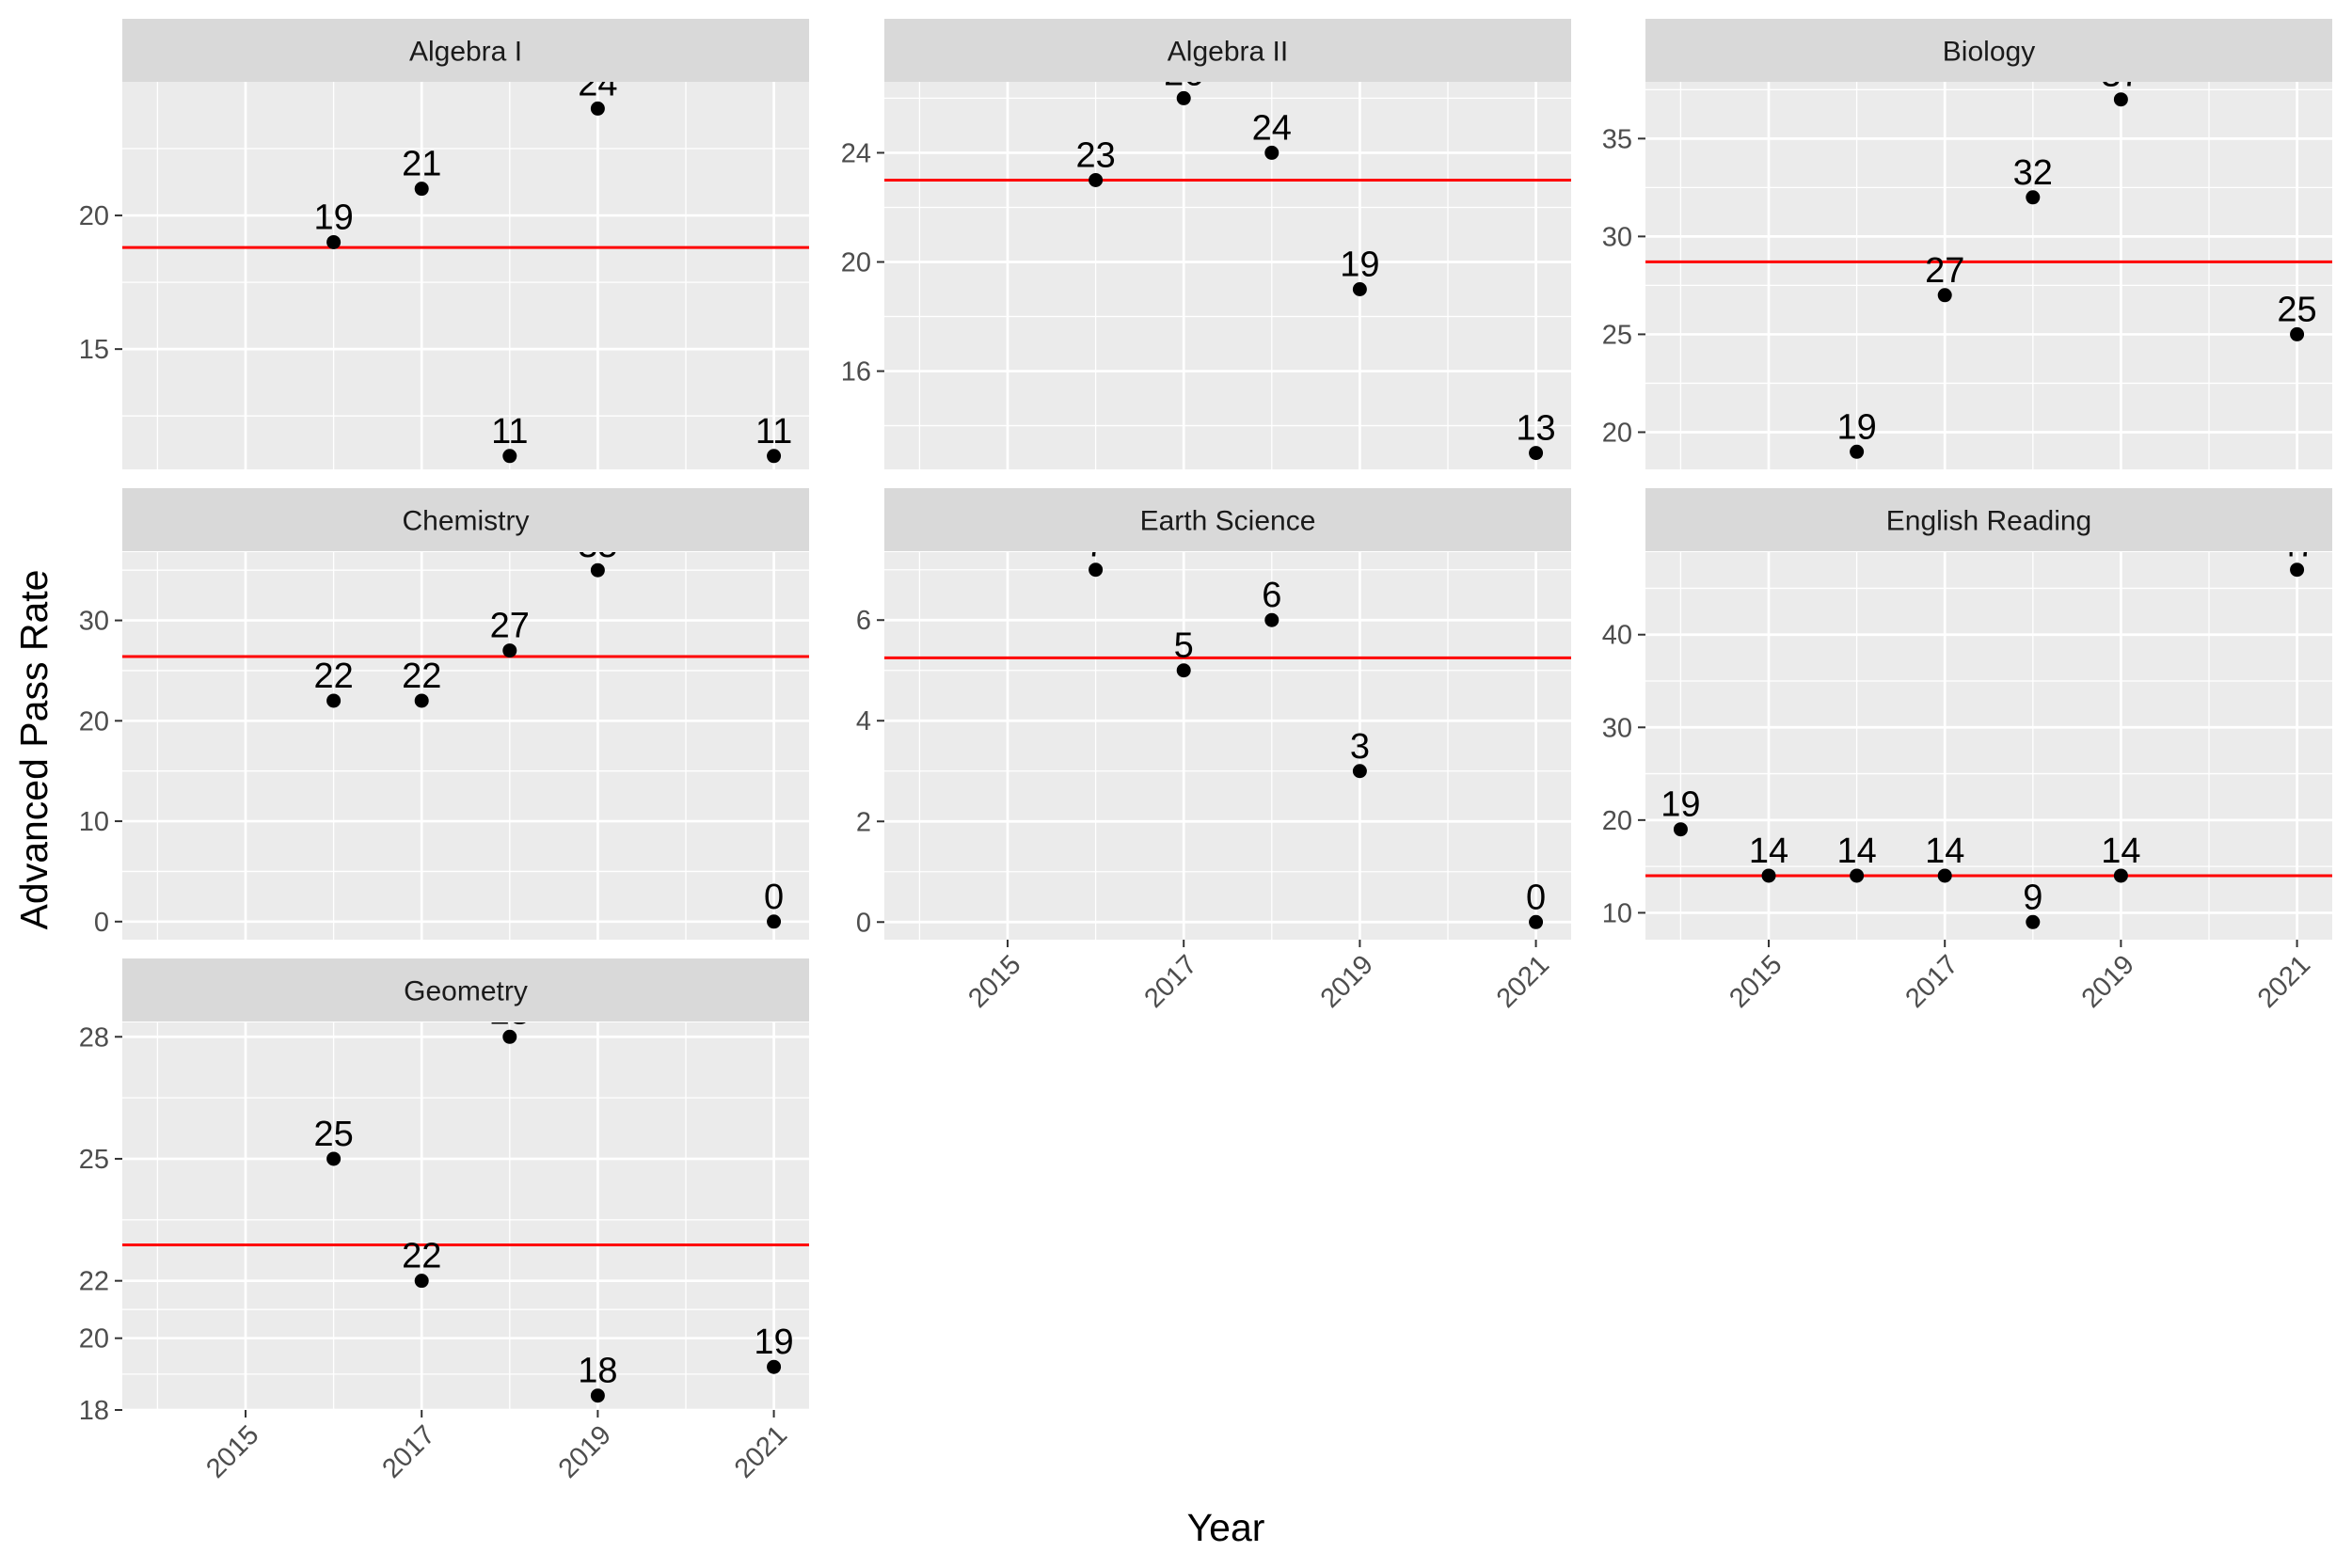  I want to click on y-tick-label: 6, so click(863, 621).